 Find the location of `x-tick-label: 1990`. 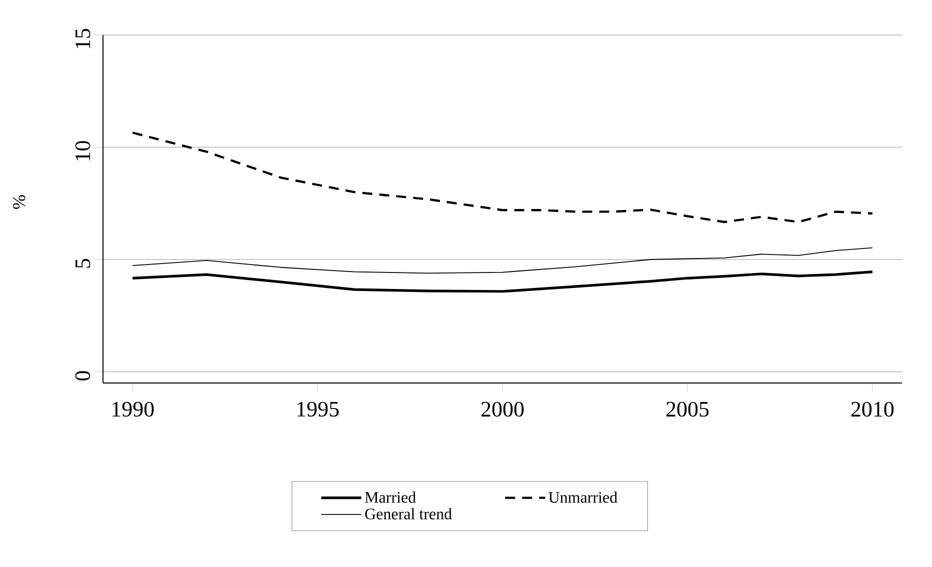

x-tick-label: 1990 is located at coordinates (133, 409).